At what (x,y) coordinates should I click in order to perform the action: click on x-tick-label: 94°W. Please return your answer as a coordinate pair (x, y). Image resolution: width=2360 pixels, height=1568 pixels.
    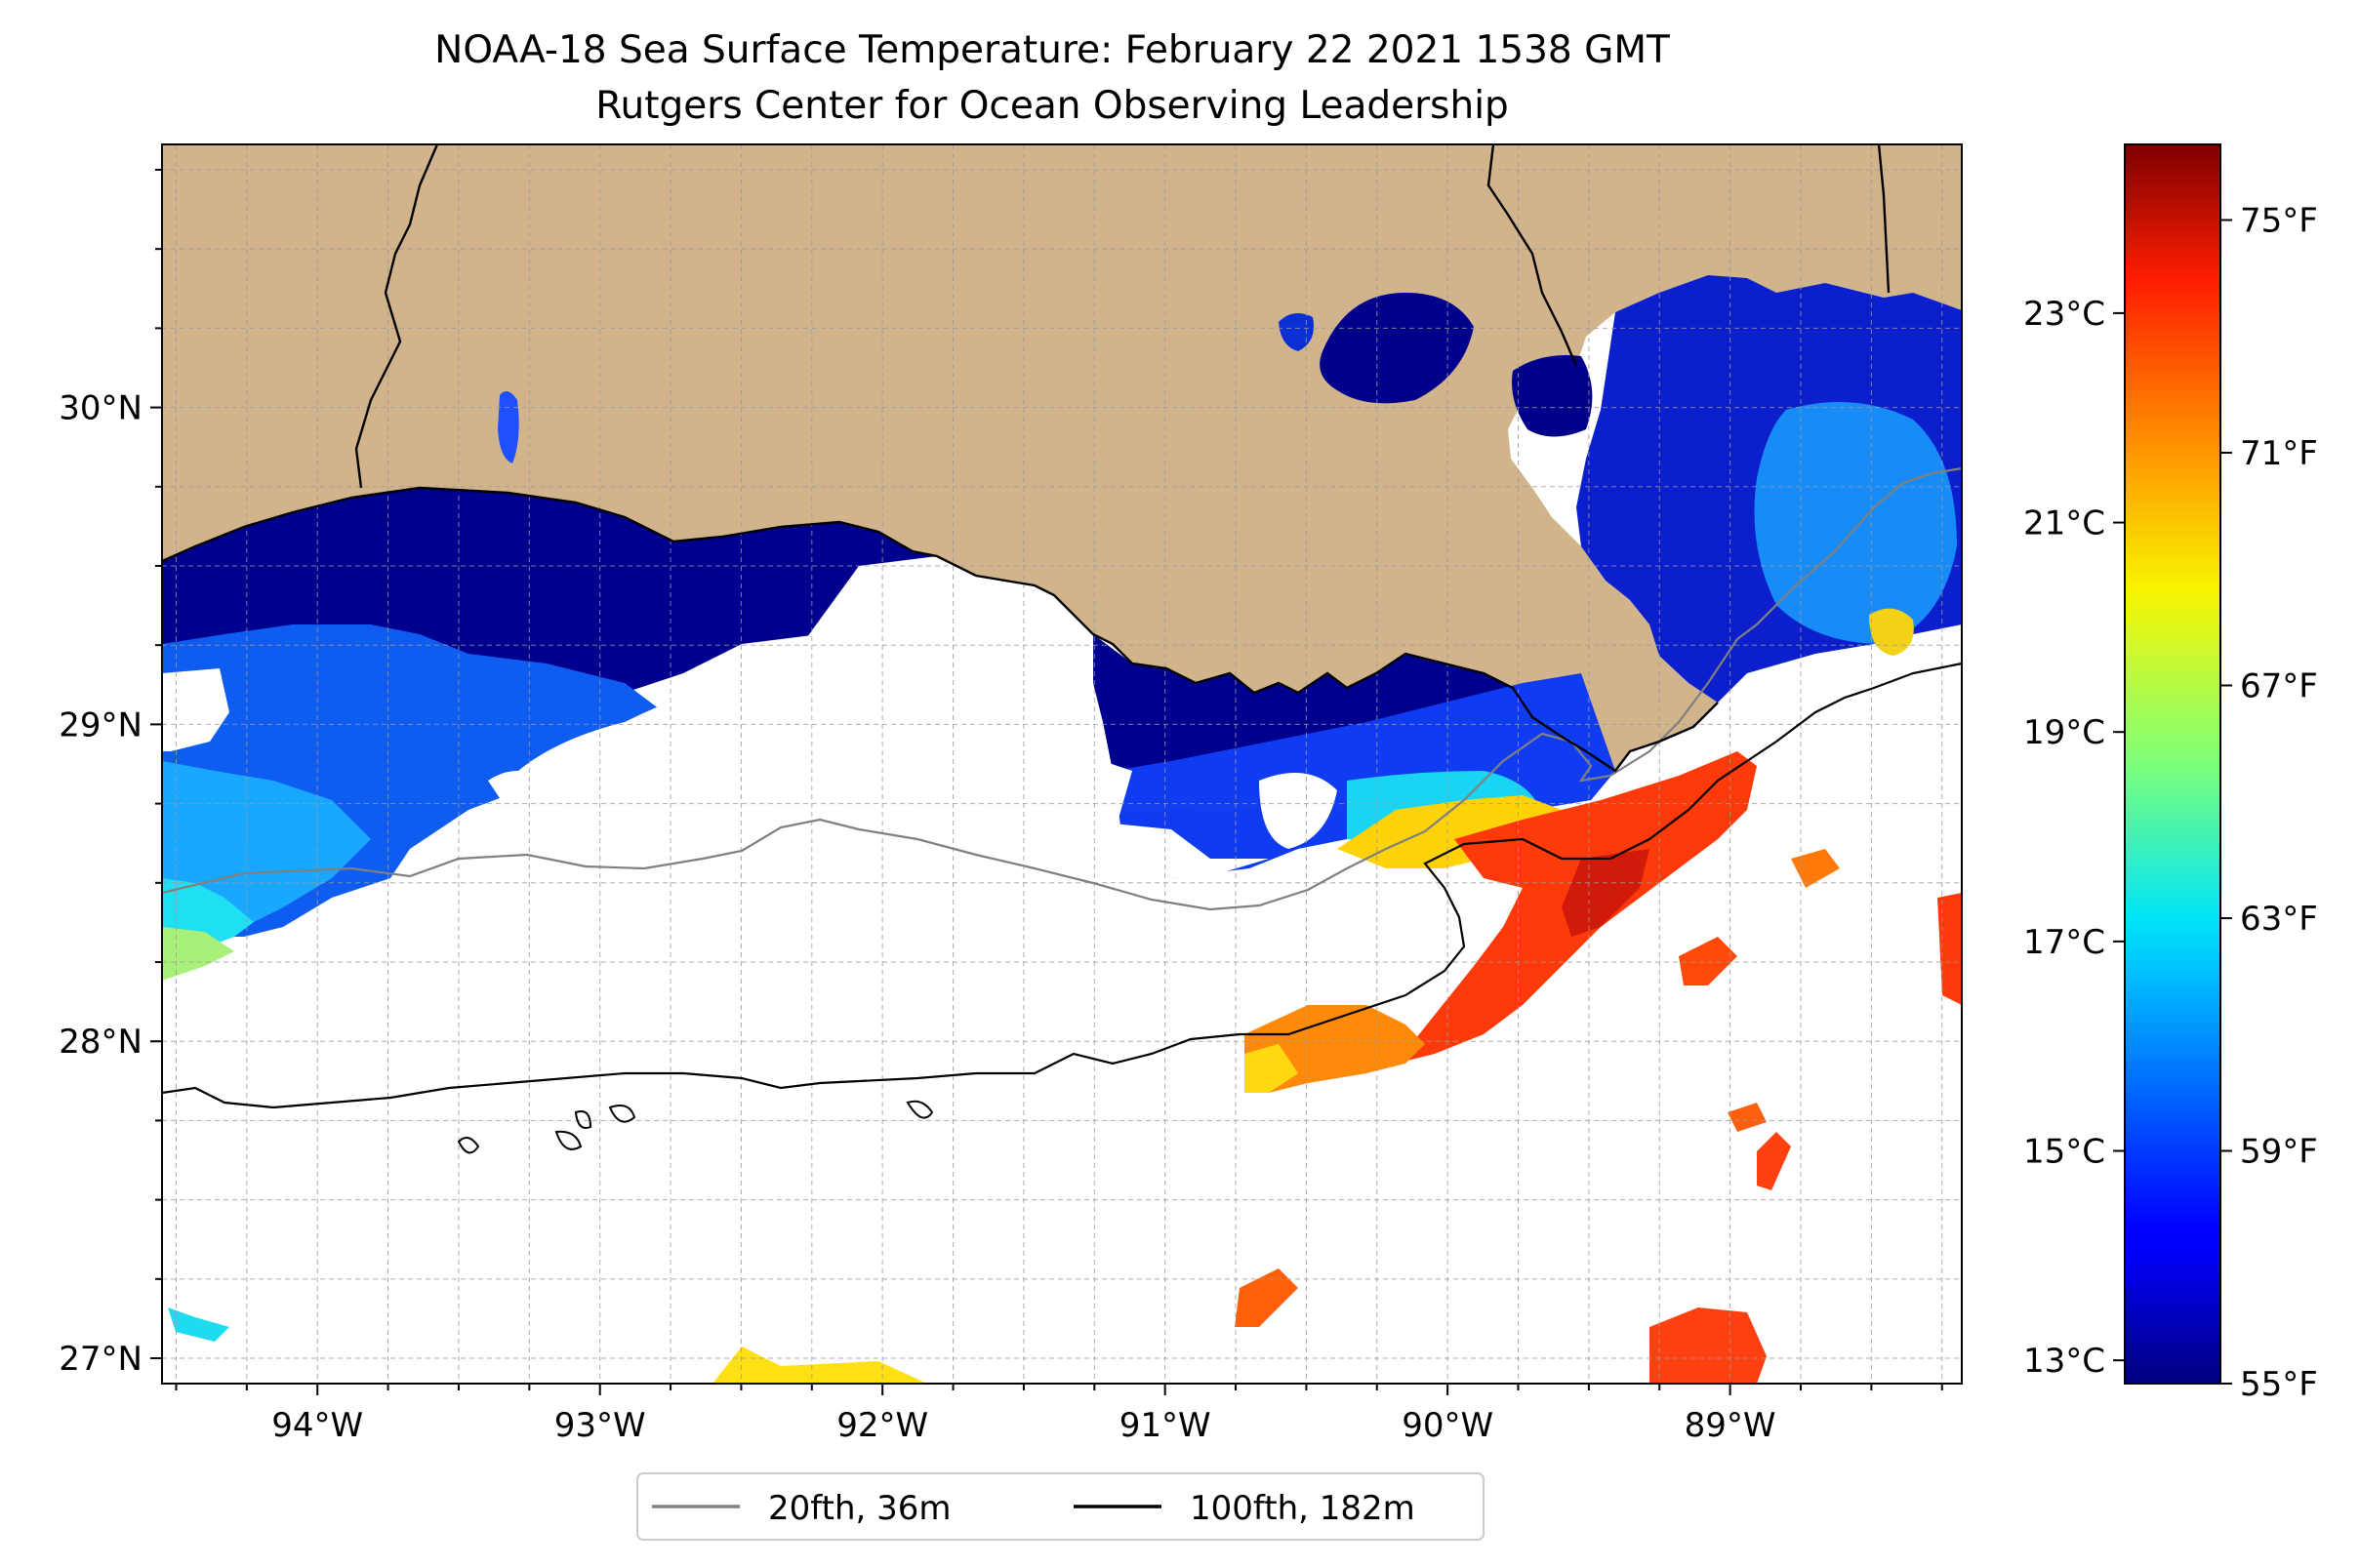
    Looking at the image, I should click on (317, 1425).